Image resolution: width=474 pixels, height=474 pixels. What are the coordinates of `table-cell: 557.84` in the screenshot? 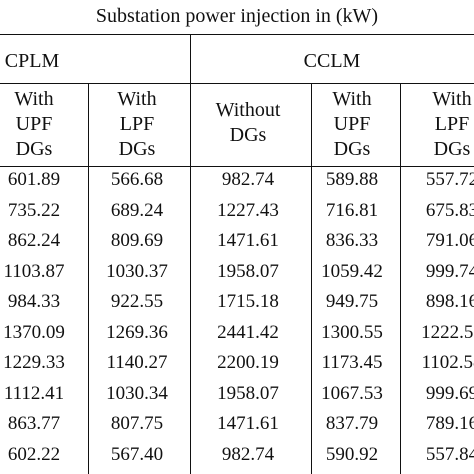 It's located at (449, 454).